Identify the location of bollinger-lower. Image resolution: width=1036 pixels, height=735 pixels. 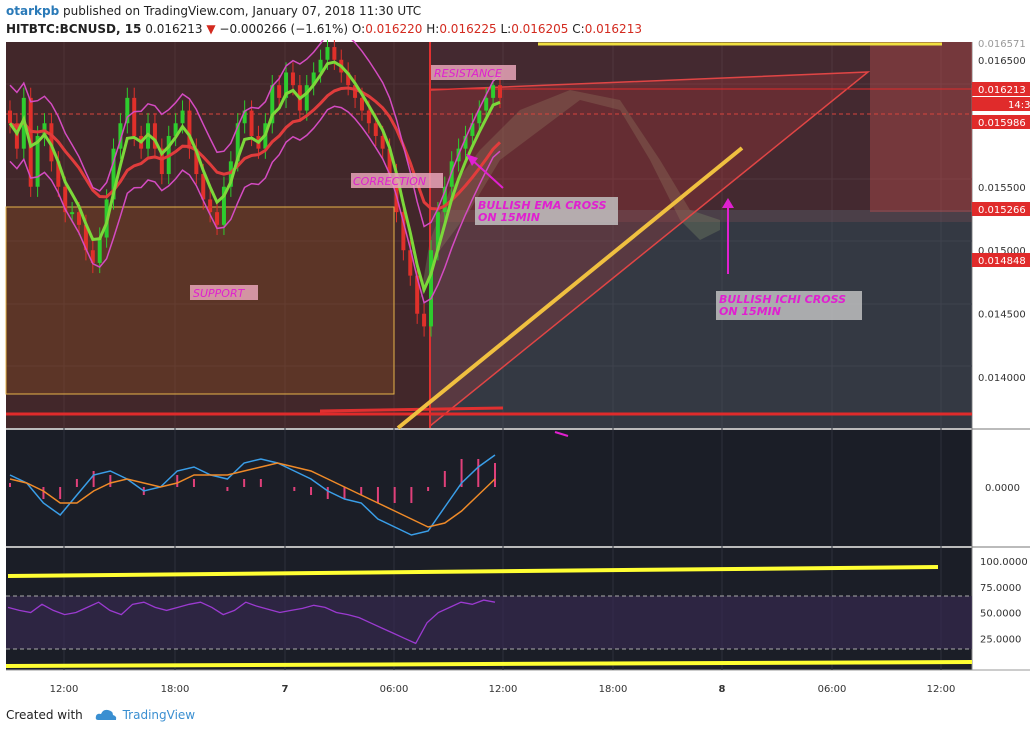
(255, 204).